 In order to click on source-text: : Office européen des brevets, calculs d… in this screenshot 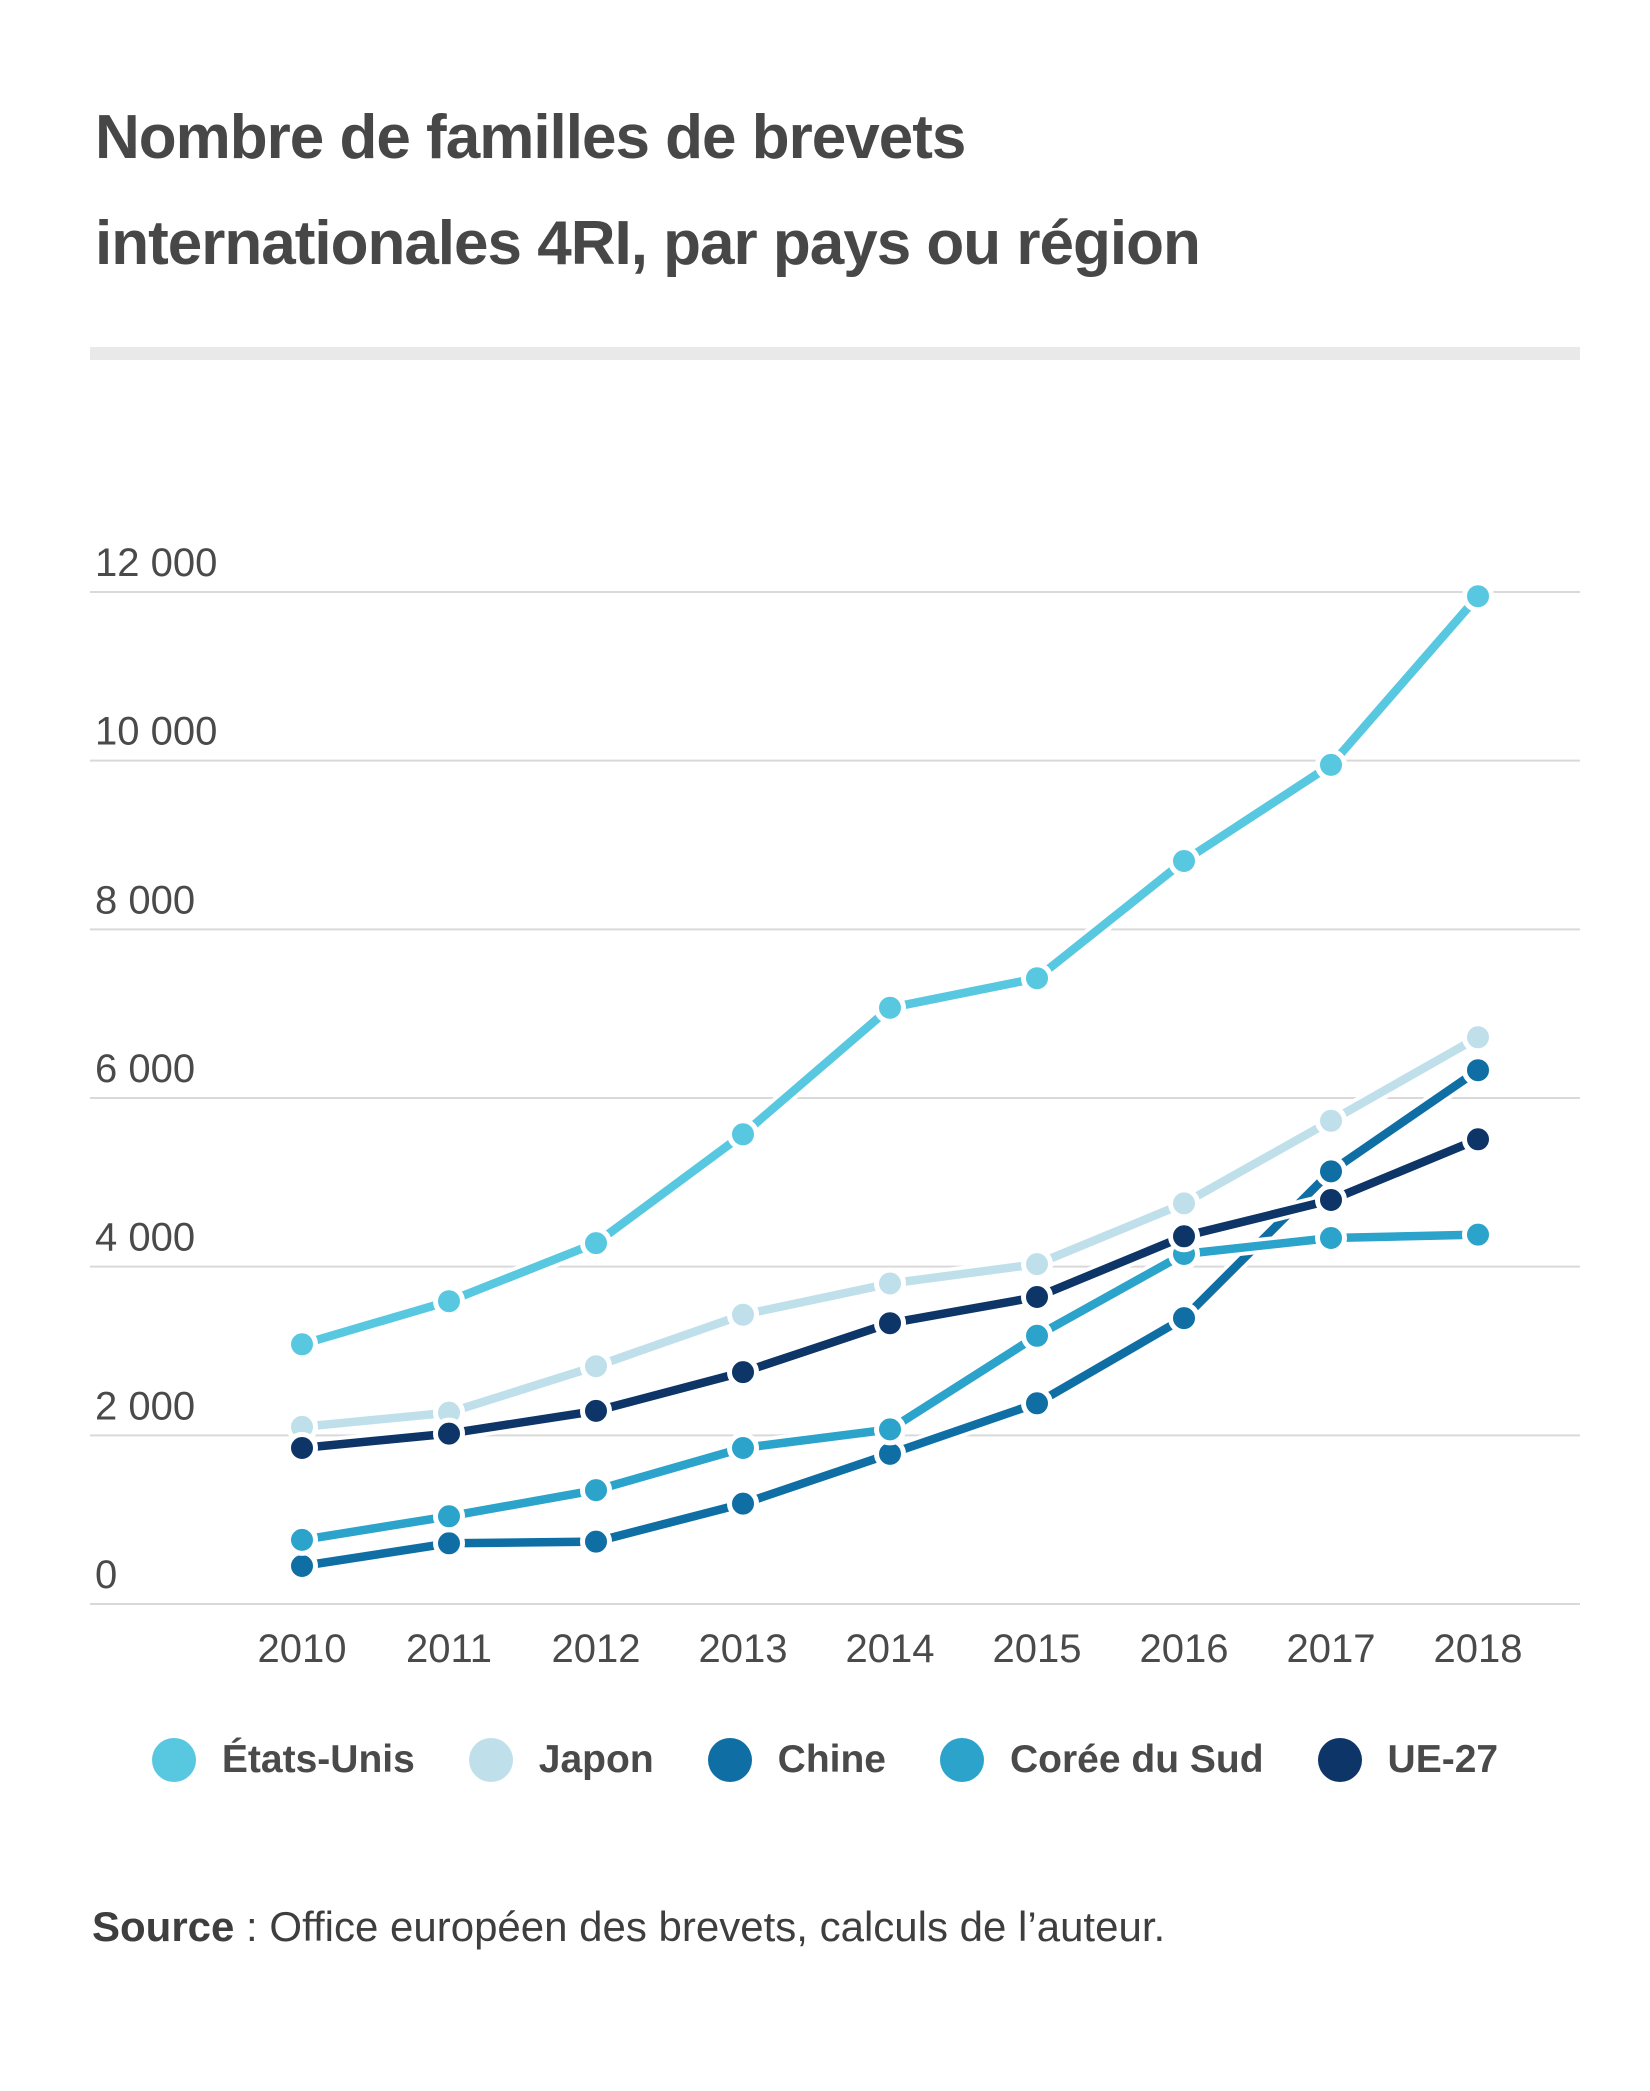, I will do `click(700, 1926)`.